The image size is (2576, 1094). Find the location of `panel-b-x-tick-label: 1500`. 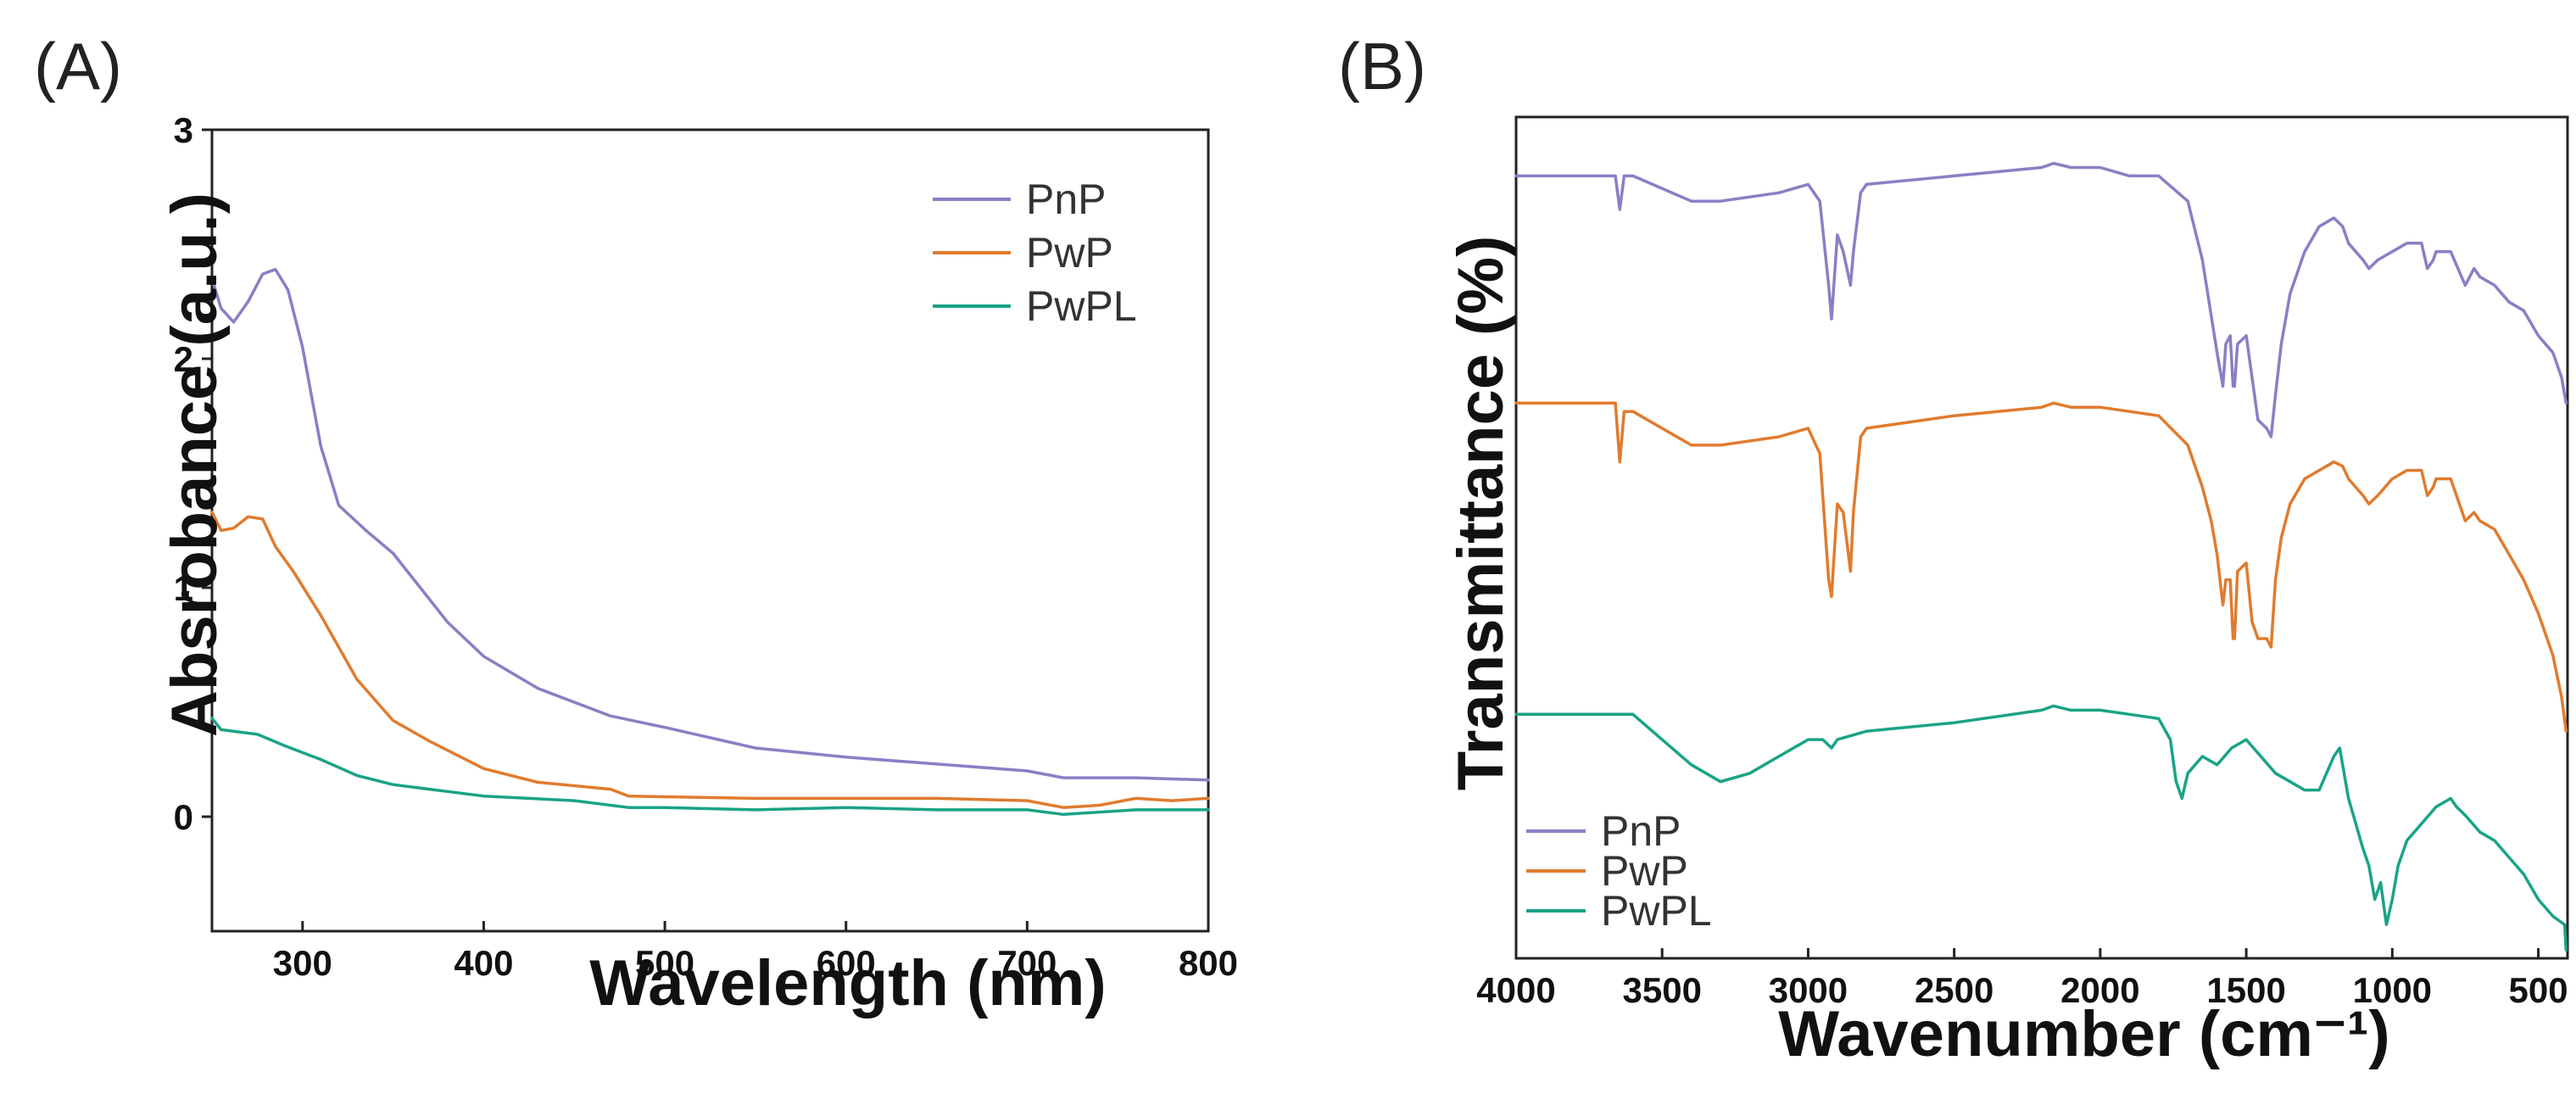

panel-b-x-tick-label: 1500 is located at coordinates (2245, 990).